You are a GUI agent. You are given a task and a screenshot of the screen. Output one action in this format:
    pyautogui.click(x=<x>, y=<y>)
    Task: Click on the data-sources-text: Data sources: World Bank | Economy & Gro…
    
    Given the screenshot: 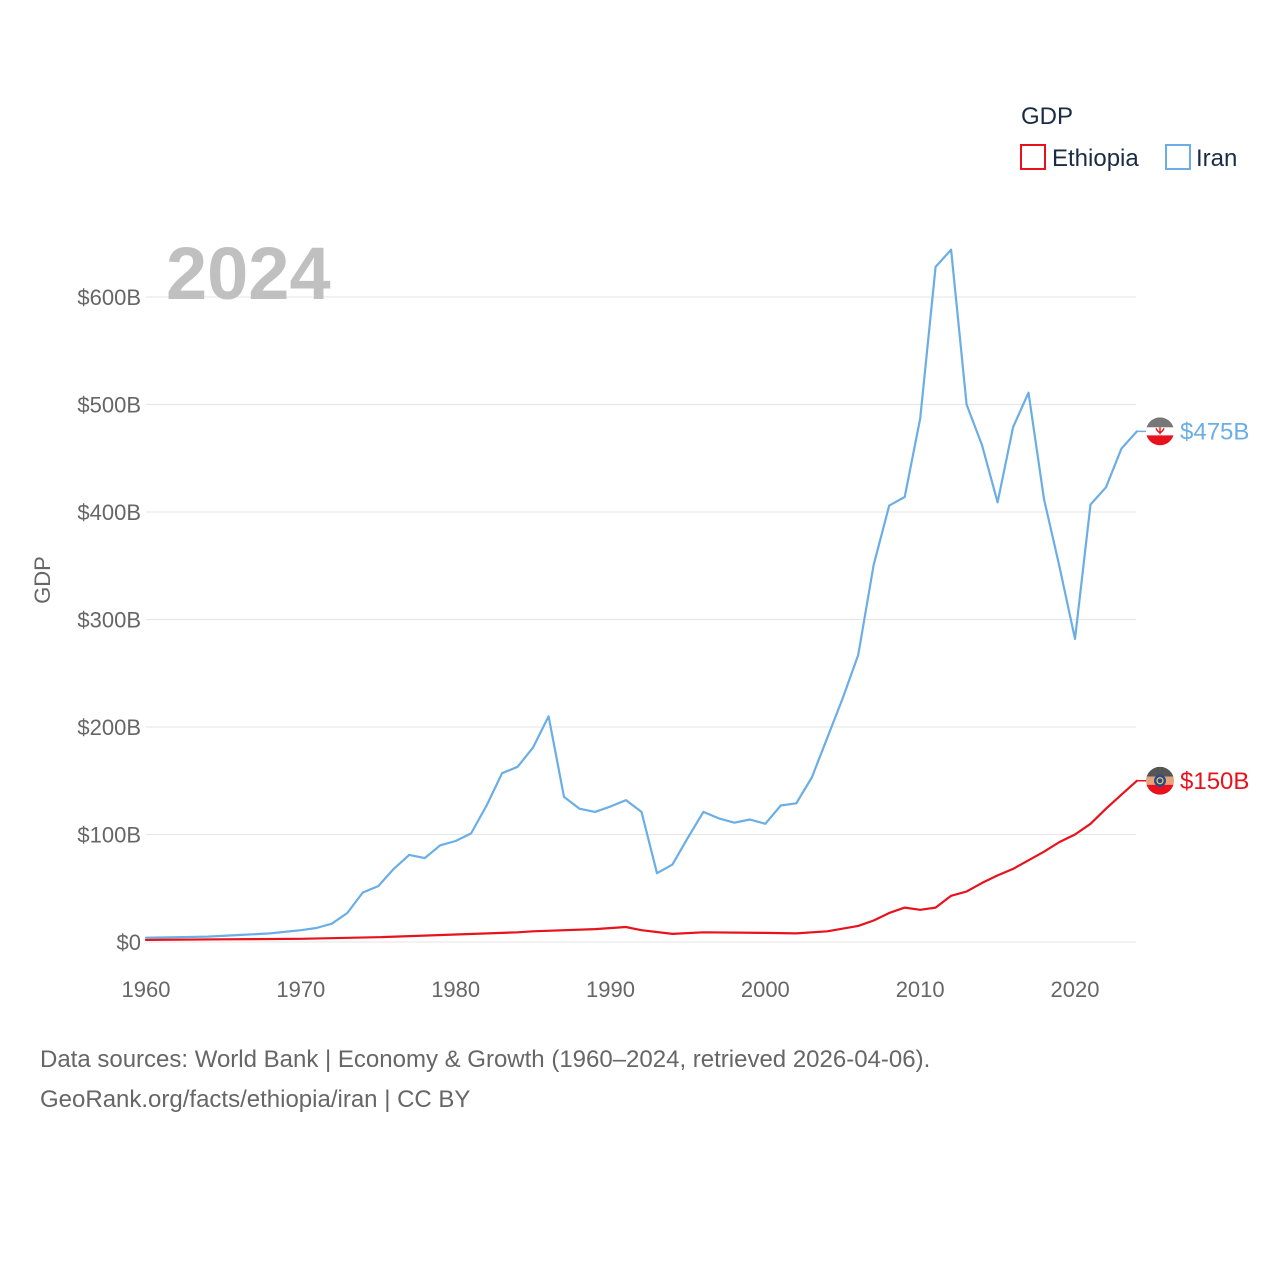 What is the action you would take?
    pyautogui.click(x=485, y=1059)
    